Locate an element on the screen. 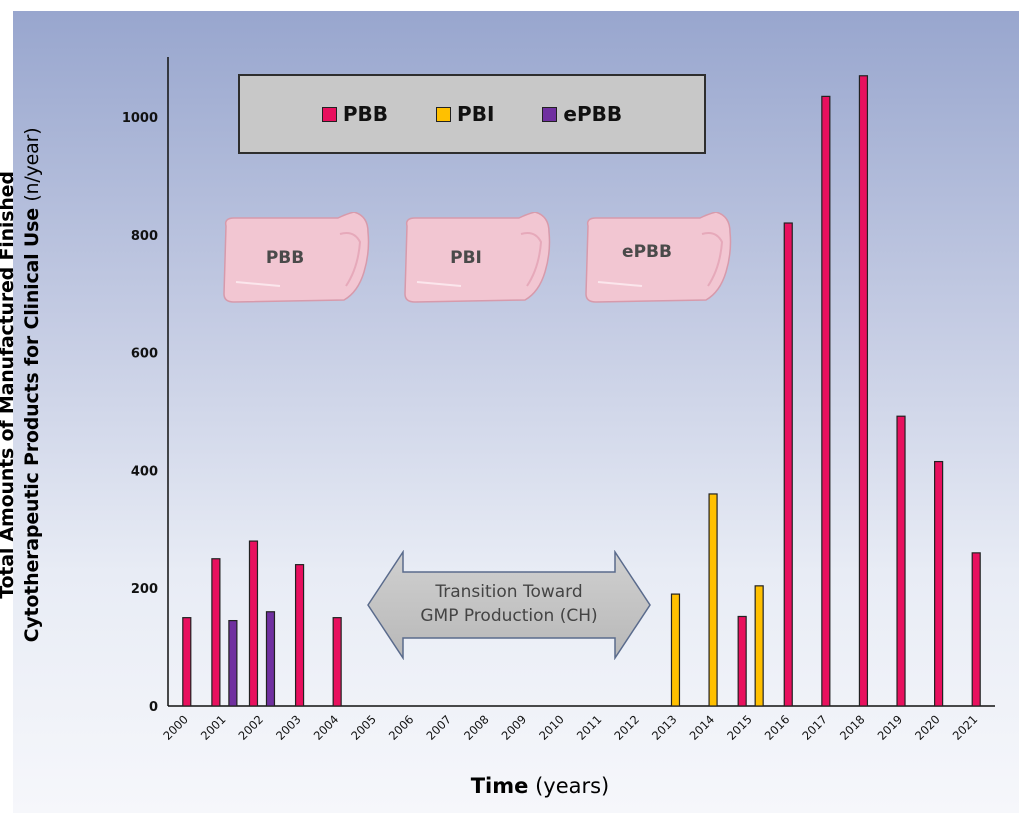  bar-pbb-2019 is located at coordinates (901, 561).